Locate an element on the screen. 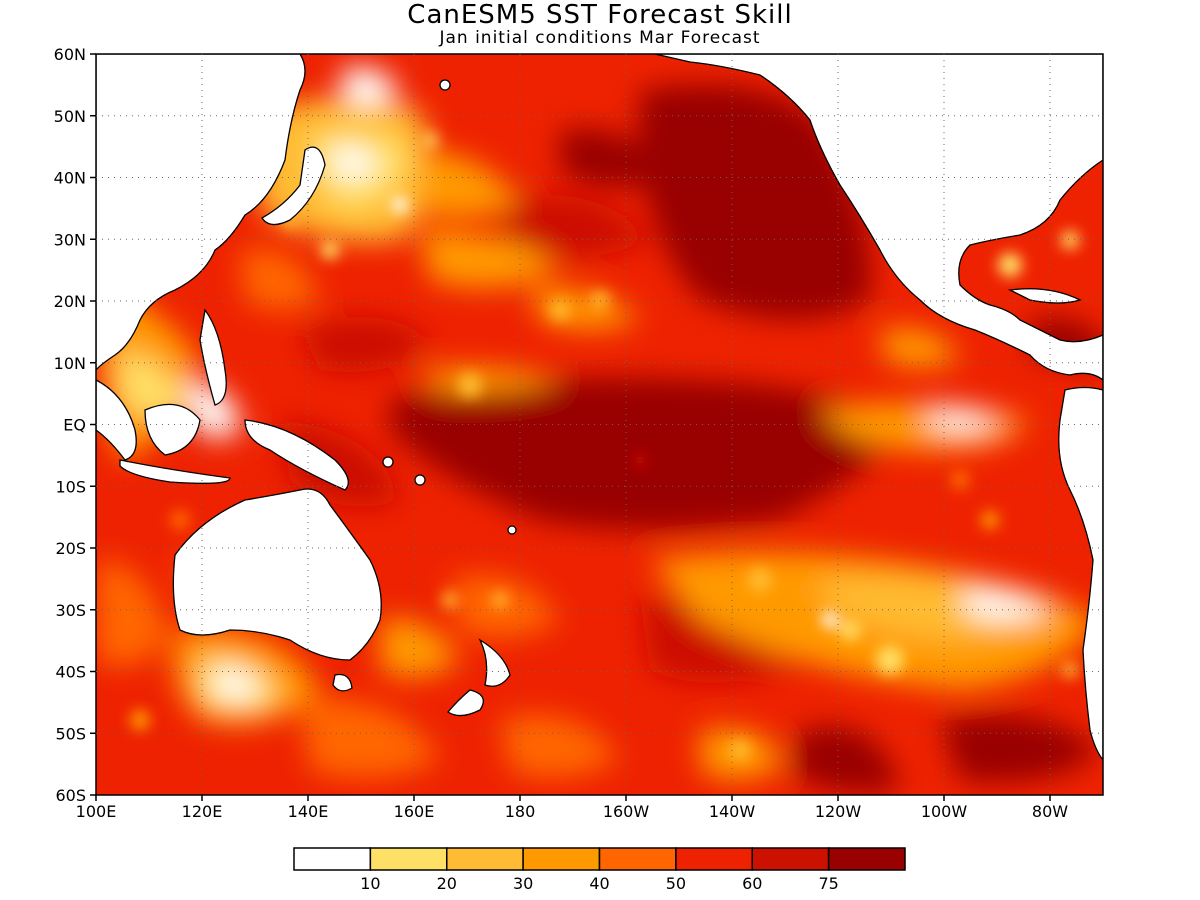 The image size is (1200, 900). colorbar-label: 60 is located at coordinates (752, 883).